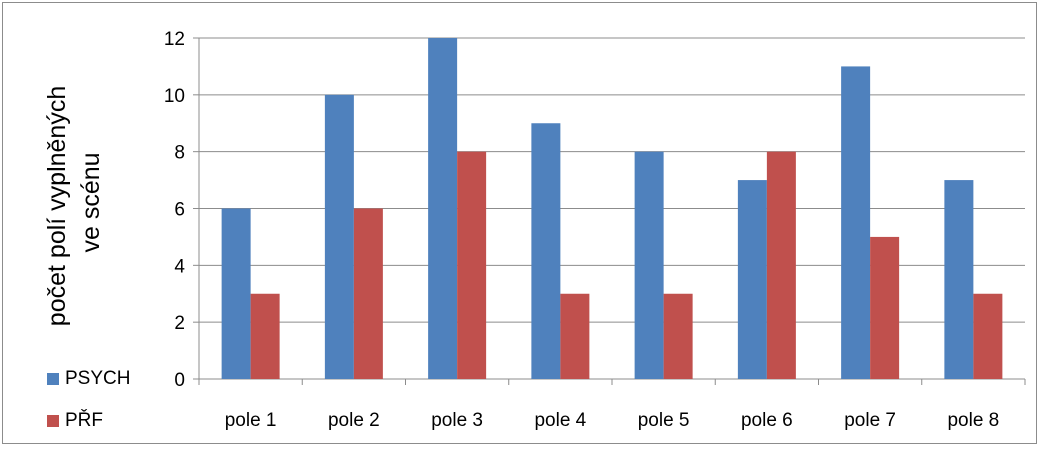  Describe the element at coordinates (91, 202) in the screenshot. I see `y-axis-title-line-2: ve scénu` at that location.